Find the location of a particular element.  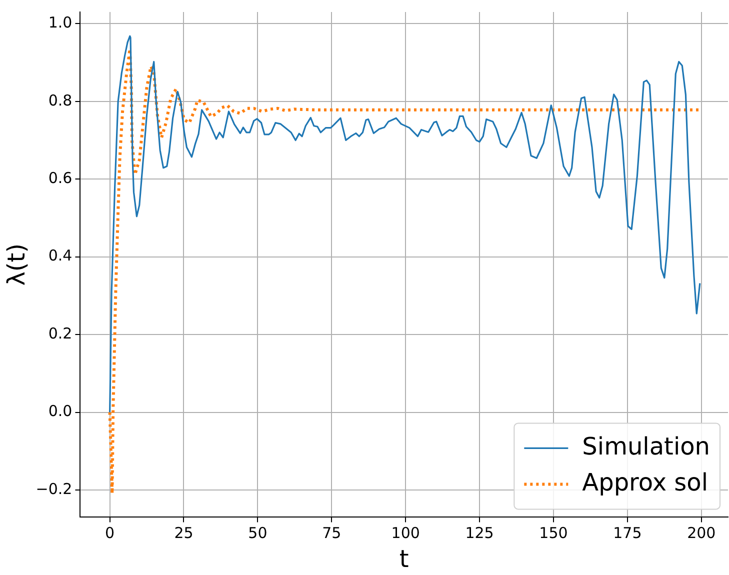

y-tick-label: 0.8 is located at coordinates (60, 100).